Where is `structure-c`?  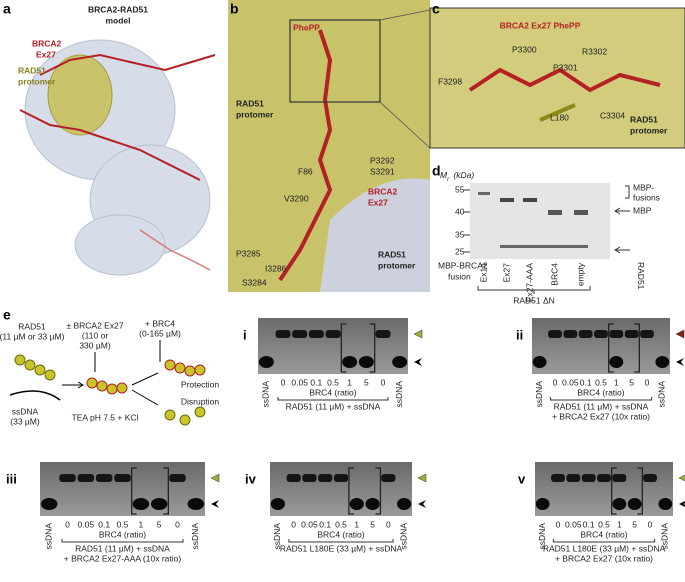
structure-c is located at coordinates (557, 78).